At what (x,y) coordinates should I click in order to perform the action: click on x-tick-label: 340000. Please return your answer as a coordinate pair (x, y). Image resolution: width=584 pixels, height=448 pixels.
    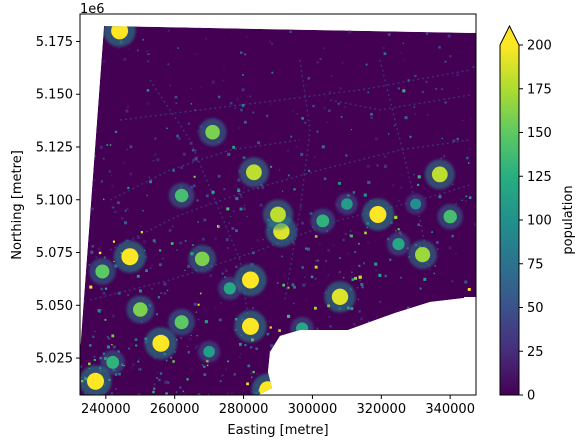
    Looking at the image, I should click on (450, 409).